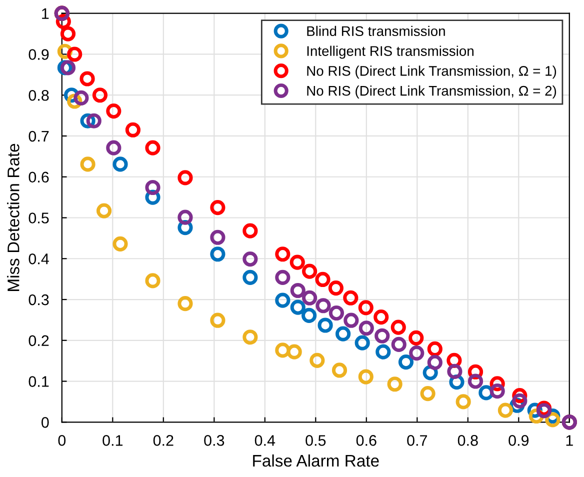 This screenshot has height=477, width=584. Describe the element at coordinates (38, 340) in the screenshot. I see `y-tick-label: 0.2` at that location.